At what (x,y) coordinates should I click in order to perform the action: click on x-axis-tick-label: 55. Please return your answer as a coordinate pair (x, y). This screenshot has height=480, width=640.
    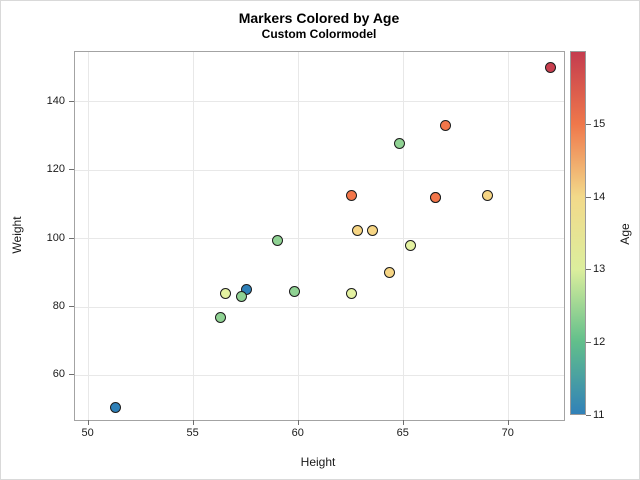
    Looking at the image, I should click on (192, 433).